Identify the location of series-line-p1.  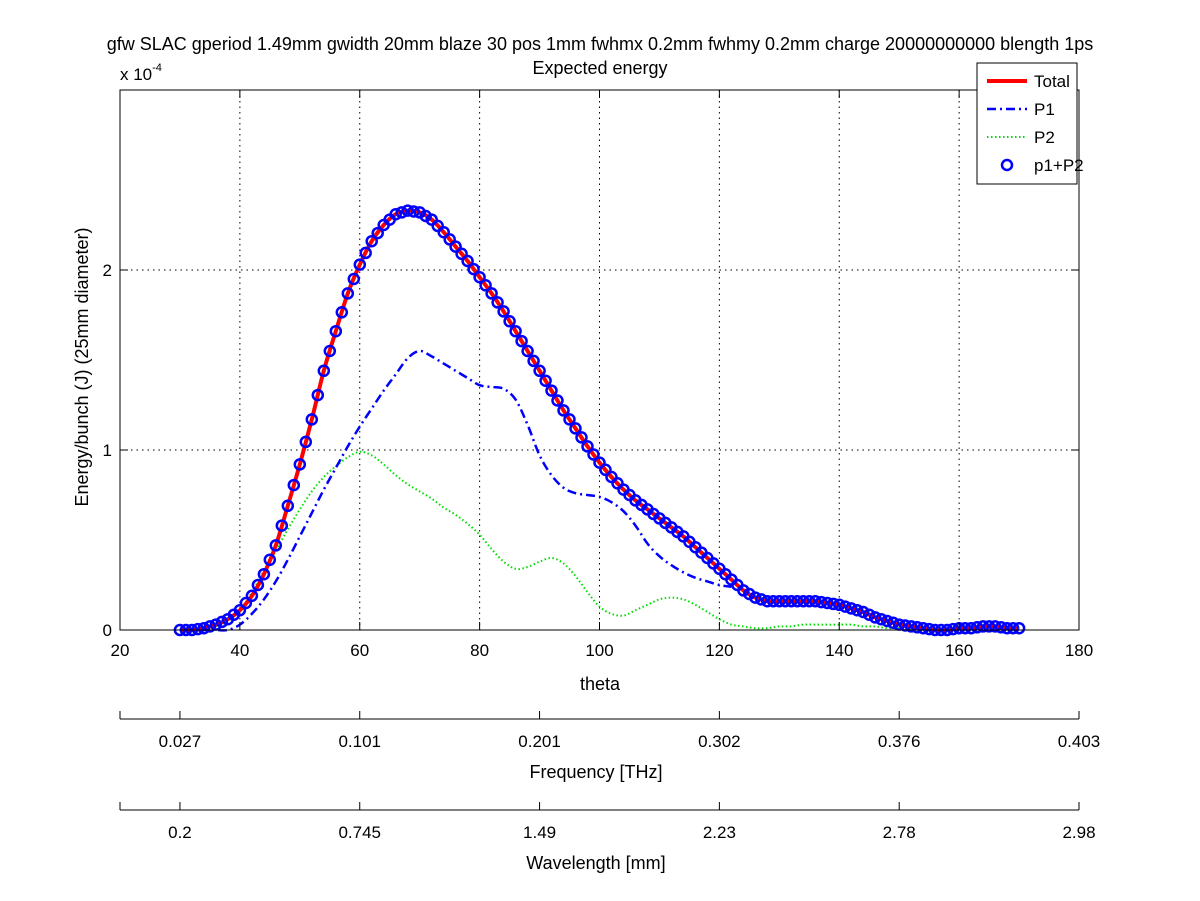
(455, 490).